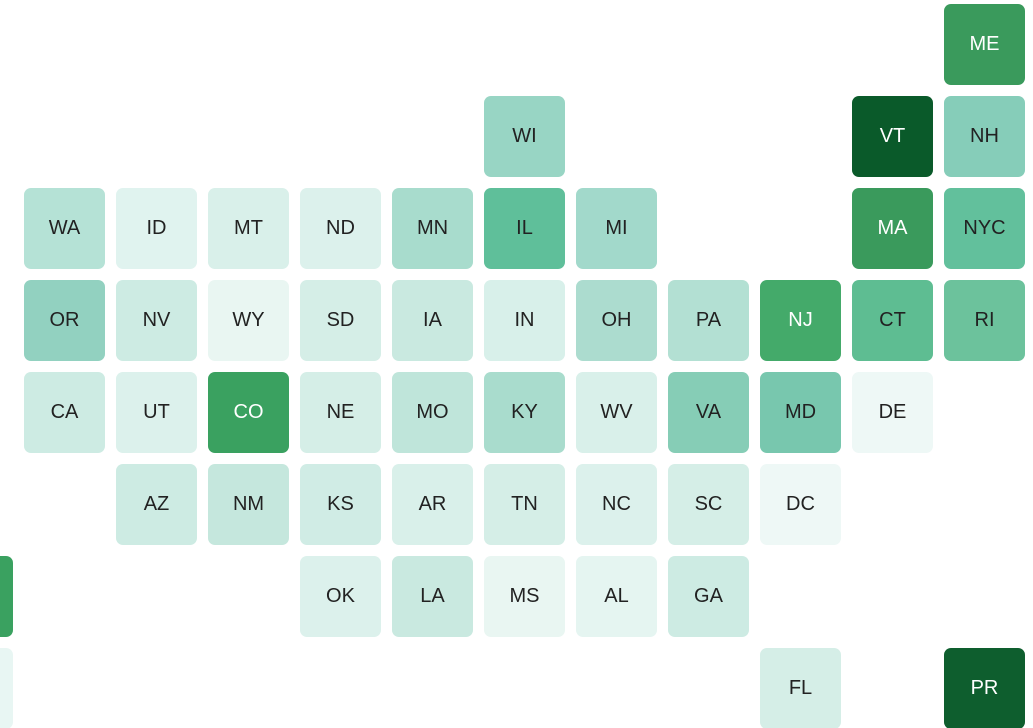 The height and width of the screenshot is (728, 1033). What do you see at coordinates (64, 320) in the screenshot?
I see `state-tile: OR` at bounding box center [64, 320].